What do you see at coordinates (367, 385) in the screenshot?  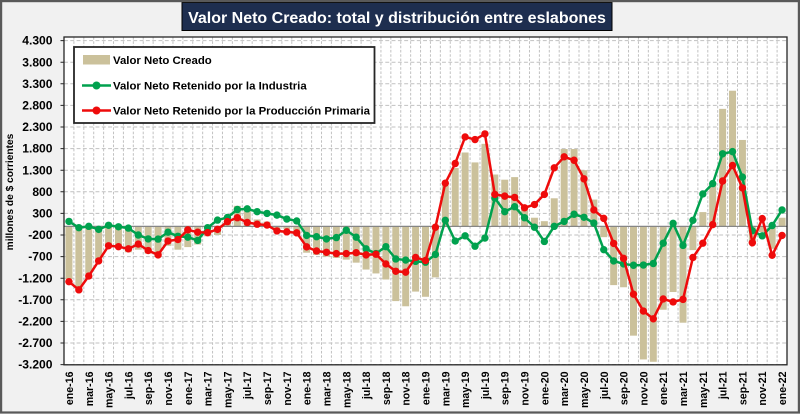 I see `svg-text: jul-18` at bounding box center [367, 385].